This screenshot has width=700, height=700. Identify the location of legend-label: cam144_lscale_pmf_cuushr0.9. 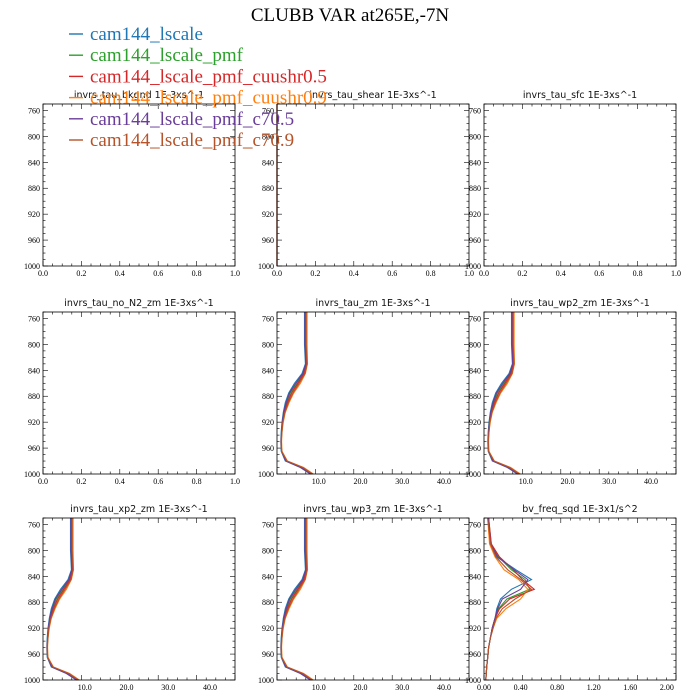
(208, 98).